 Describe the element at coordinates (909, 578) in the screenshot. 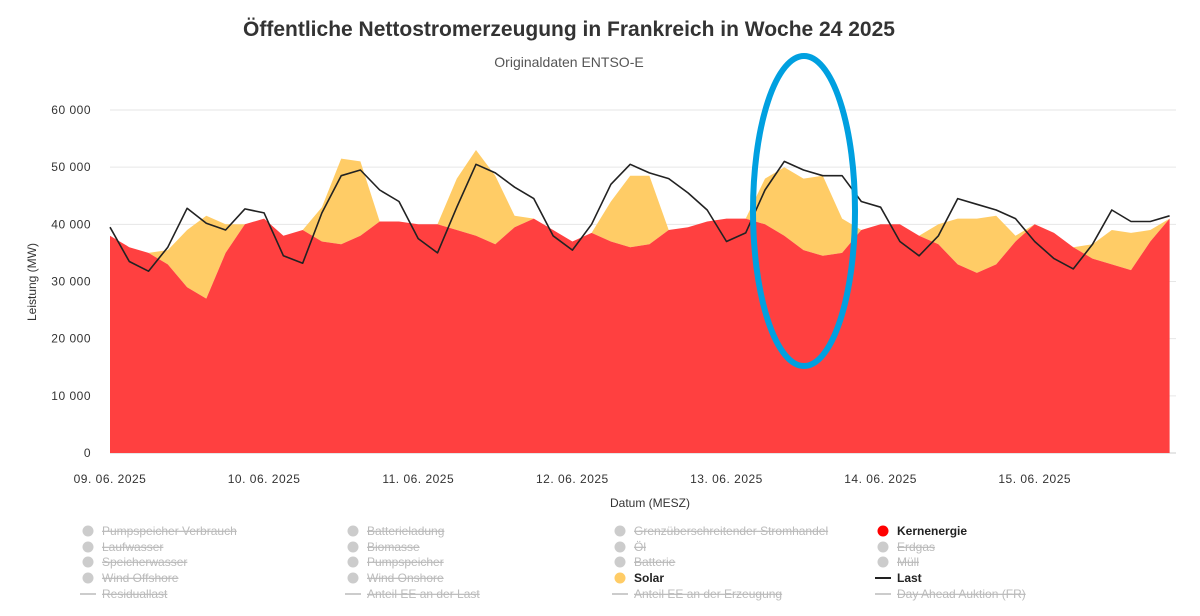

I see `legend-label: Last` at that location.